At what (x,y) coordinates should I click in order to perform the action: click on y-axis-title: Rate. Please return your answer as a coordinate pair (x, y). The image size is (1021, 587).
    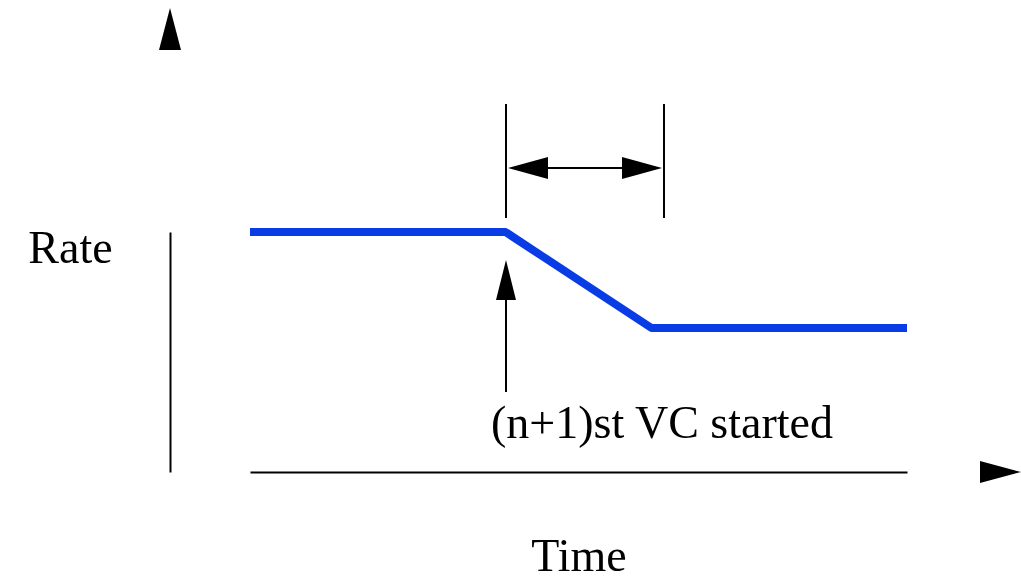
    Looking at the image, I should click on (70, 247).